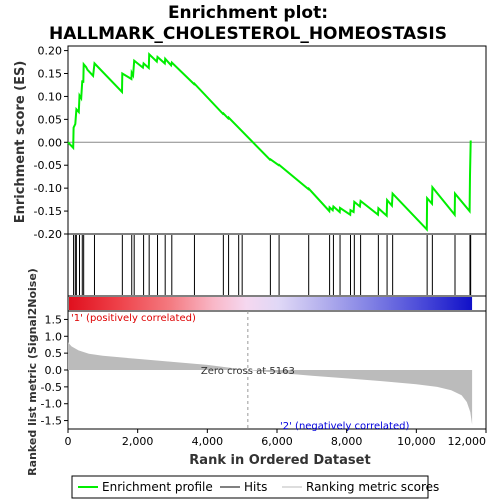 This screenshot has height=500, width=500. What do you see at coordinates (32, 372) in the screenshot?
I see `metric-ylabel: Ranked list metric (Signal2Noise)` at bounding box center [32, 372].